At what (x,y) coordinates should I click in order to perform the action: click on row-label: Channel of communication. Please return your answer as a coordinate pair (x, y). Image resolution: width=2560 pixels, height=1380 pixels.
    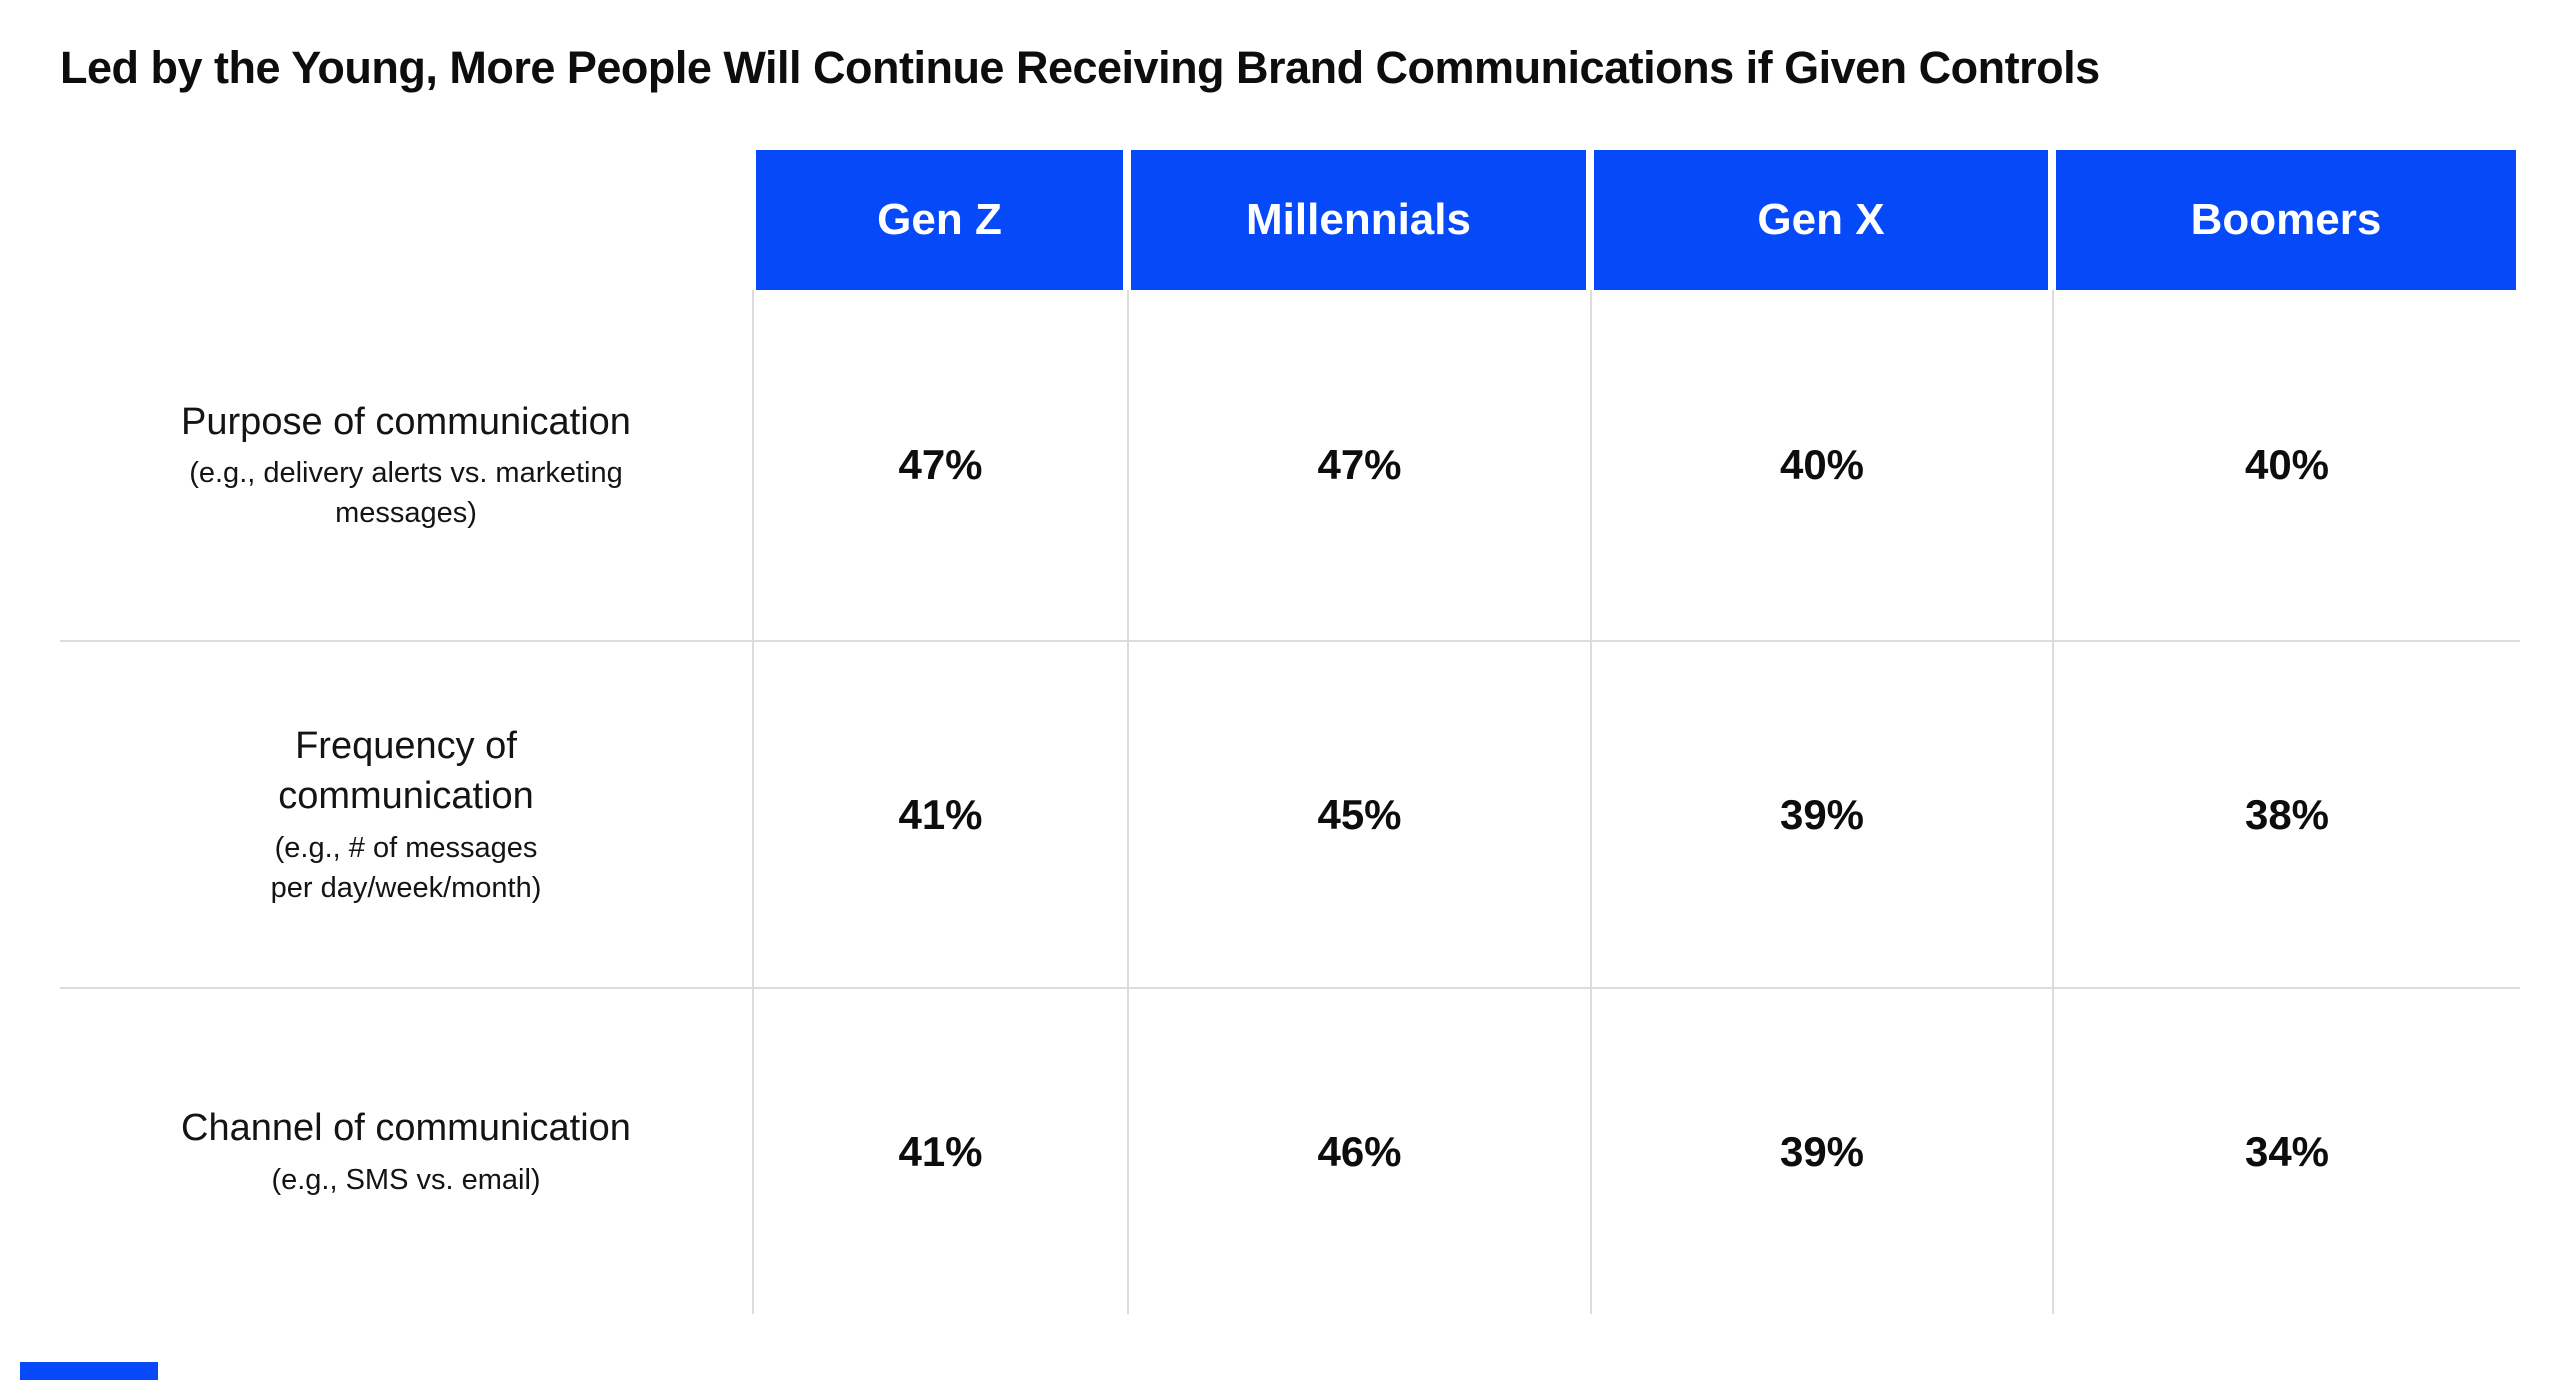
    Looking at the image, I should click on (406, 1128).